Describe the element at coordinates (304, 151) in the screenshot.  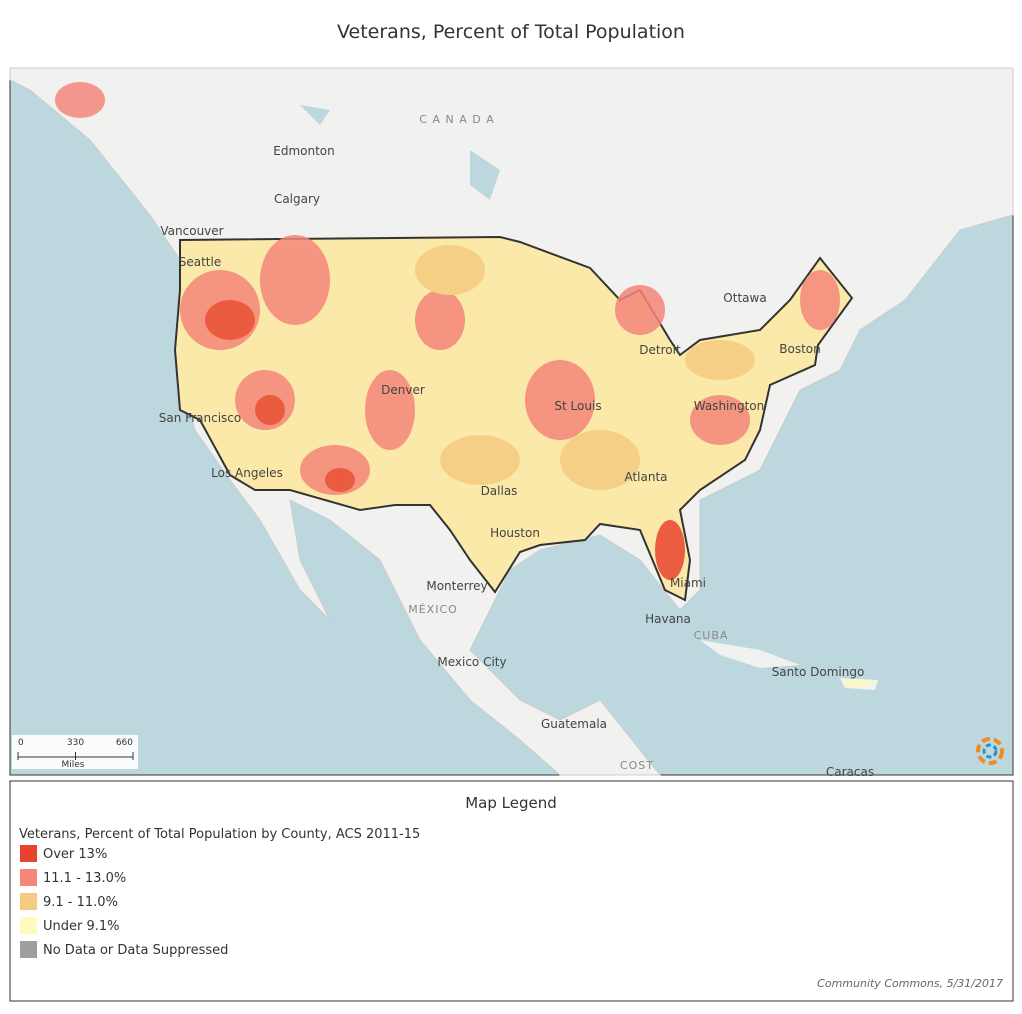
I see `city-label: Edmonton` at that location.